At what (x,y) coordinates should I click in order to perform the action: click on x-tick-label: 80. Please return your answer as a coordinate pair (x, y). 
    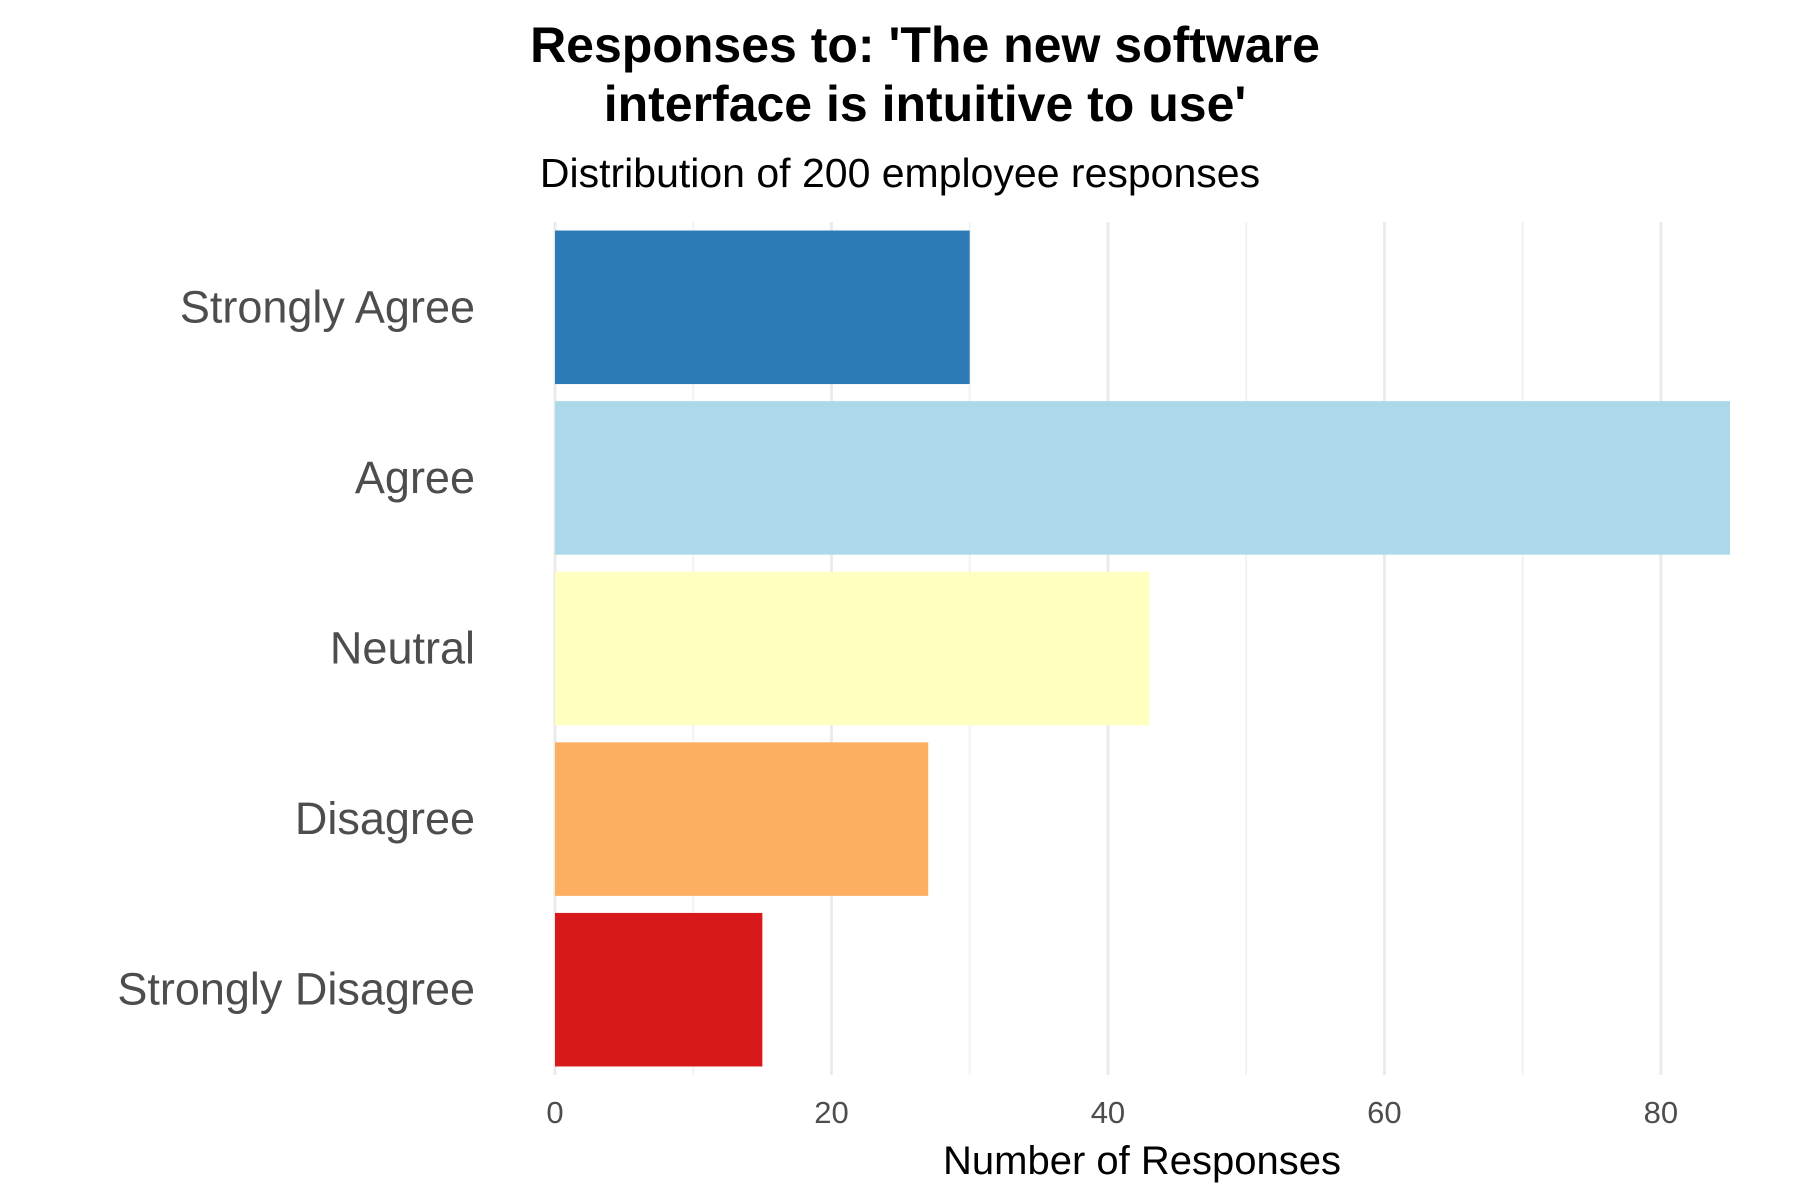
    Looking at the image, I should click on (1661, 1112).